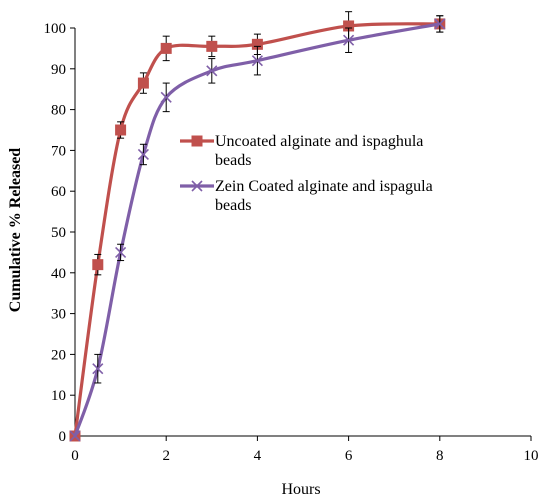 The height and width of the screenshot is (501, 550). I want to click on y-tick-label: 50, so click(58, 233).